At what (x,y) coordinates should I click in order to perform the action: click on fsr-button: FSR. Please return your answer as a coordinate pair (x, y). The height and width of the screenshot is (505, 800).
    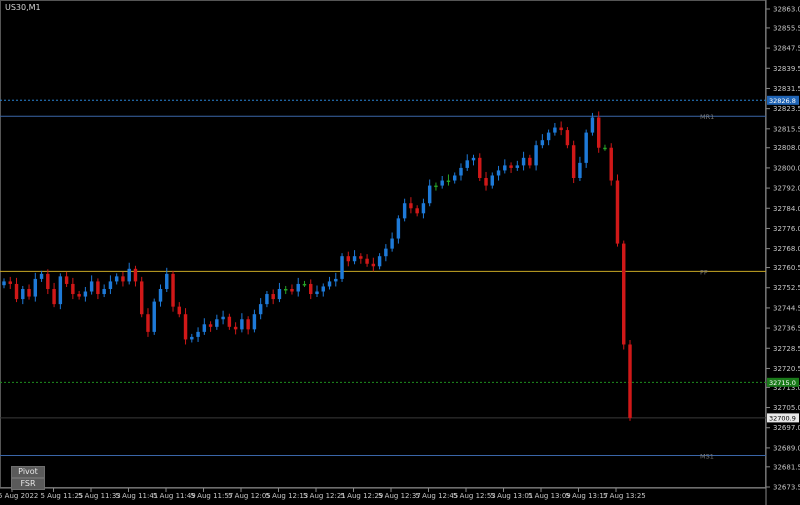
    Looking at the image, I should click on (28, 484).